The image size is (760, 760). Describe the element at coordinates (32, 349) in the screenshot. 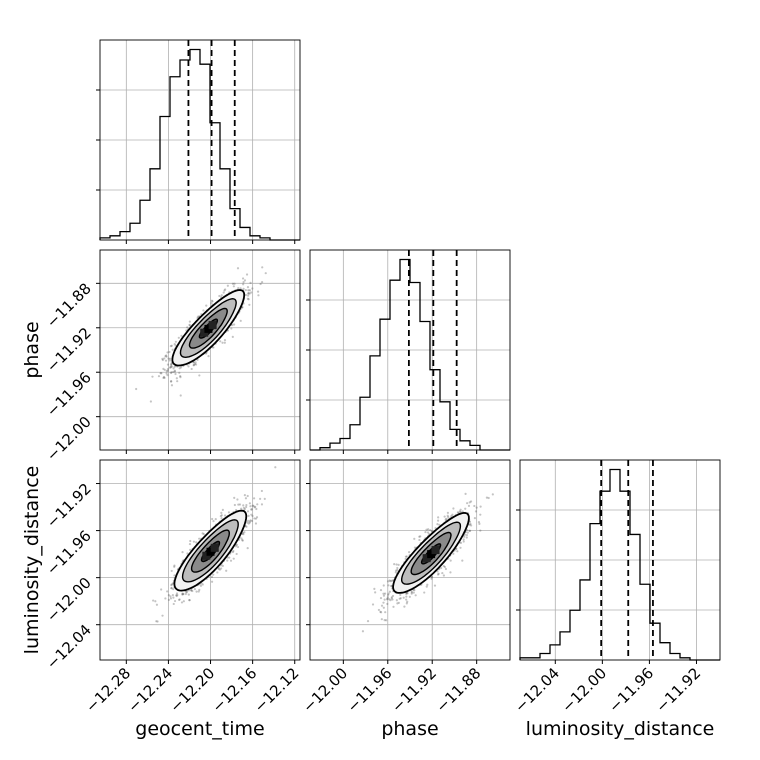

I see `y-axis-label-phase: phase` at that location.